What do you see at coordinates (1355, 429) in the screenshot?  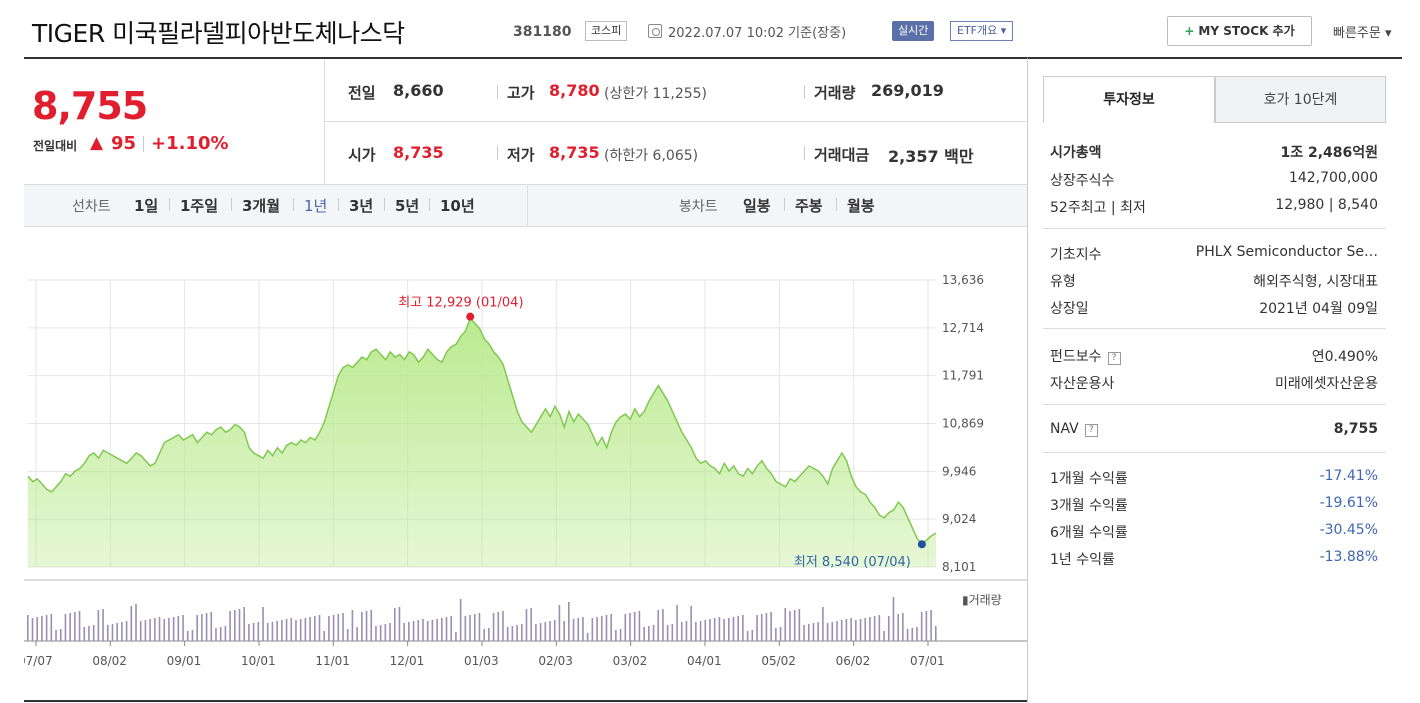 I see `nav-value: 8,755` at bounding box center [1355, 429].